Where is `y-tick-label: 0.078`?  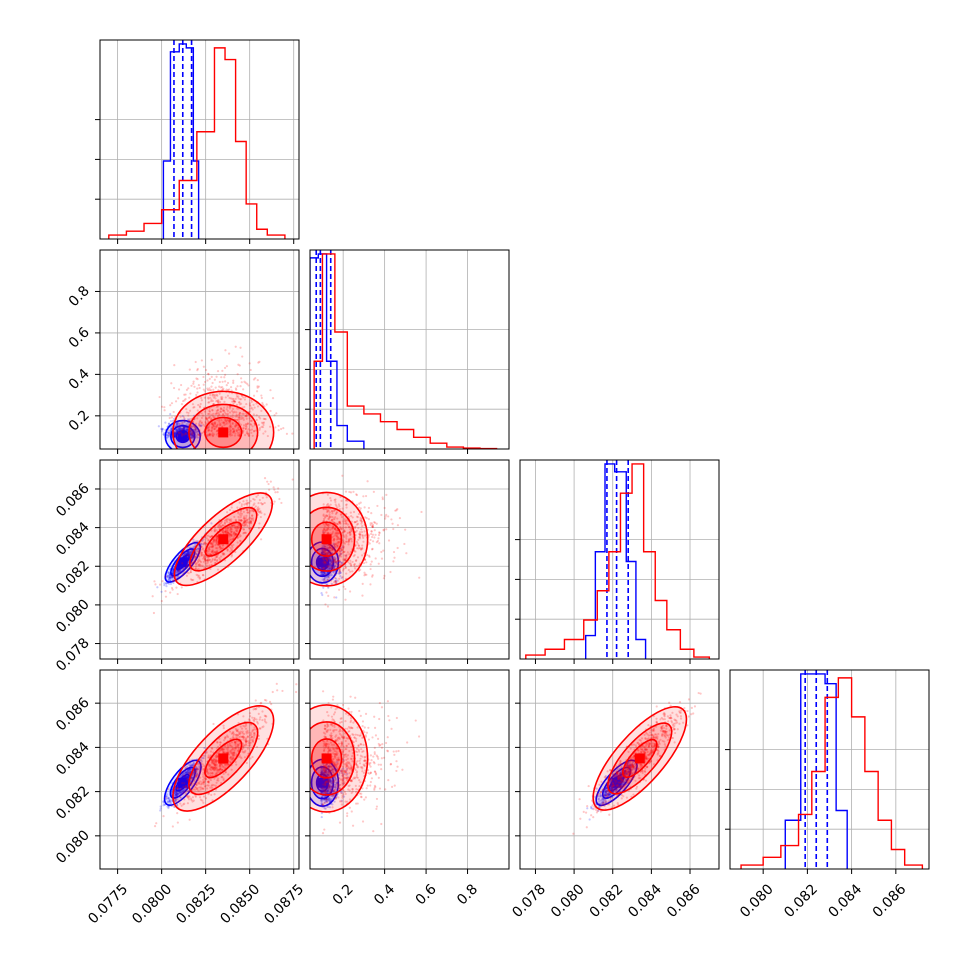
y-tick-label: 0.078 is located at coordinates (73, 655).